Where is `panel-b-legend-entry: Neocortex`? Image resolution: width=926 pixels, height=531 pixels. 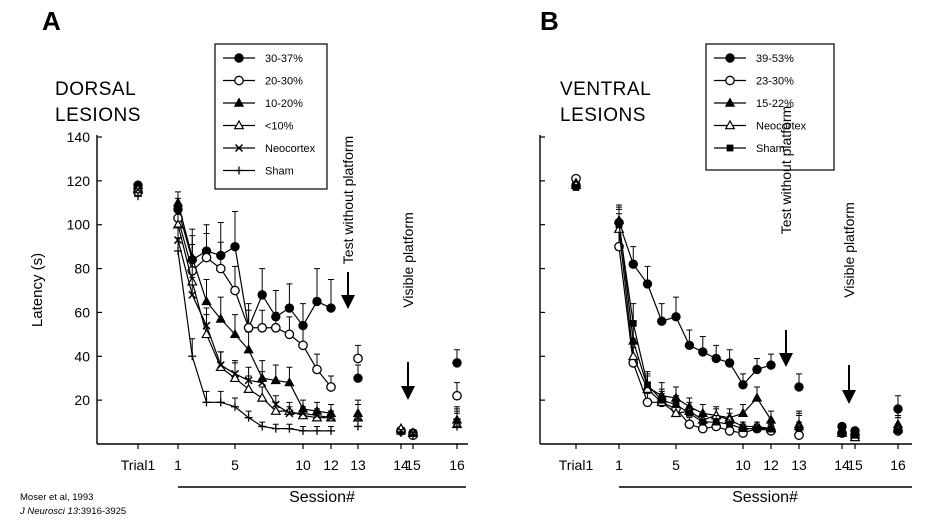 panel-b-legend-entry: Neocortex is located at coordinates (781, 127).